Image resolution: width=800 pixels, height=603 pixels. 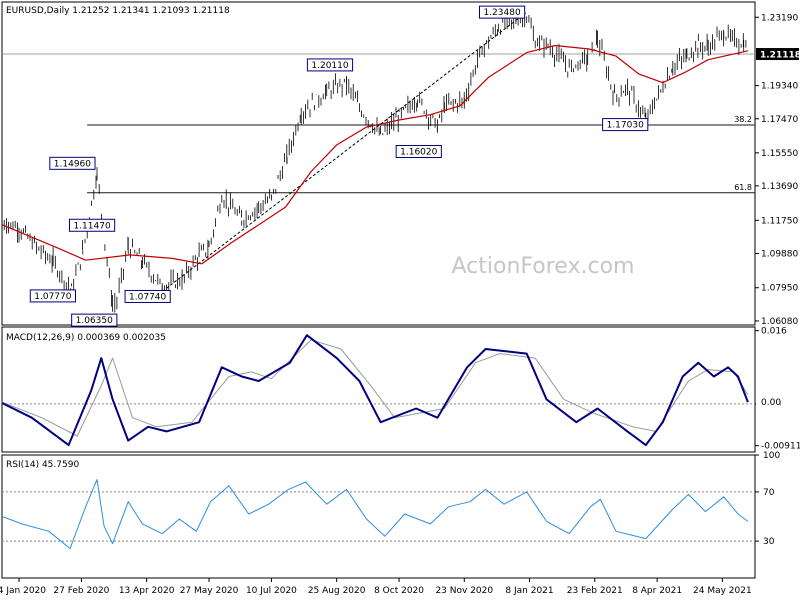 I want to click on rsi-y-tick-label: 30, so click(x=769, y=542).